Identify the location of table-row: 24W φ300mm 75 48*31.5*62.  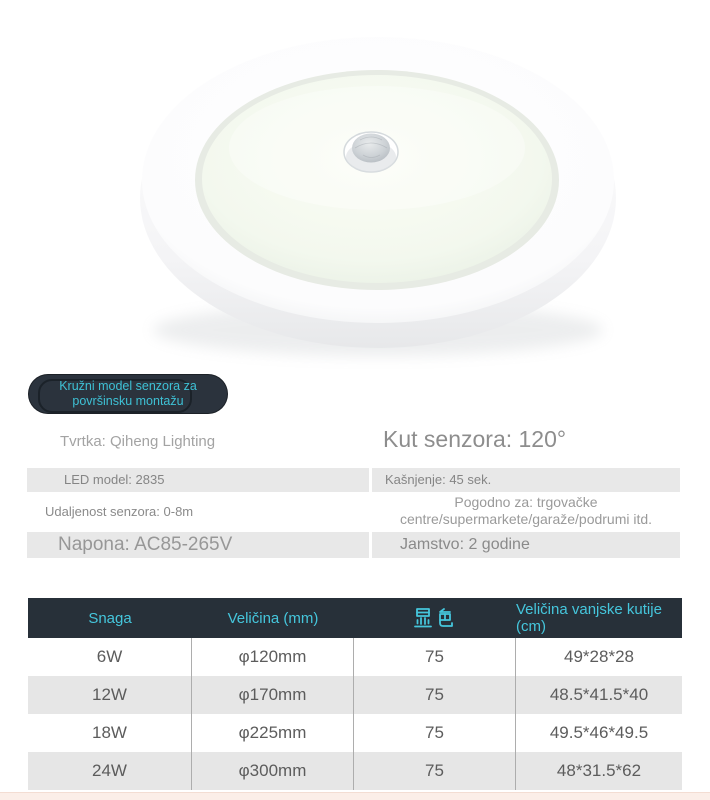
(355, 771).